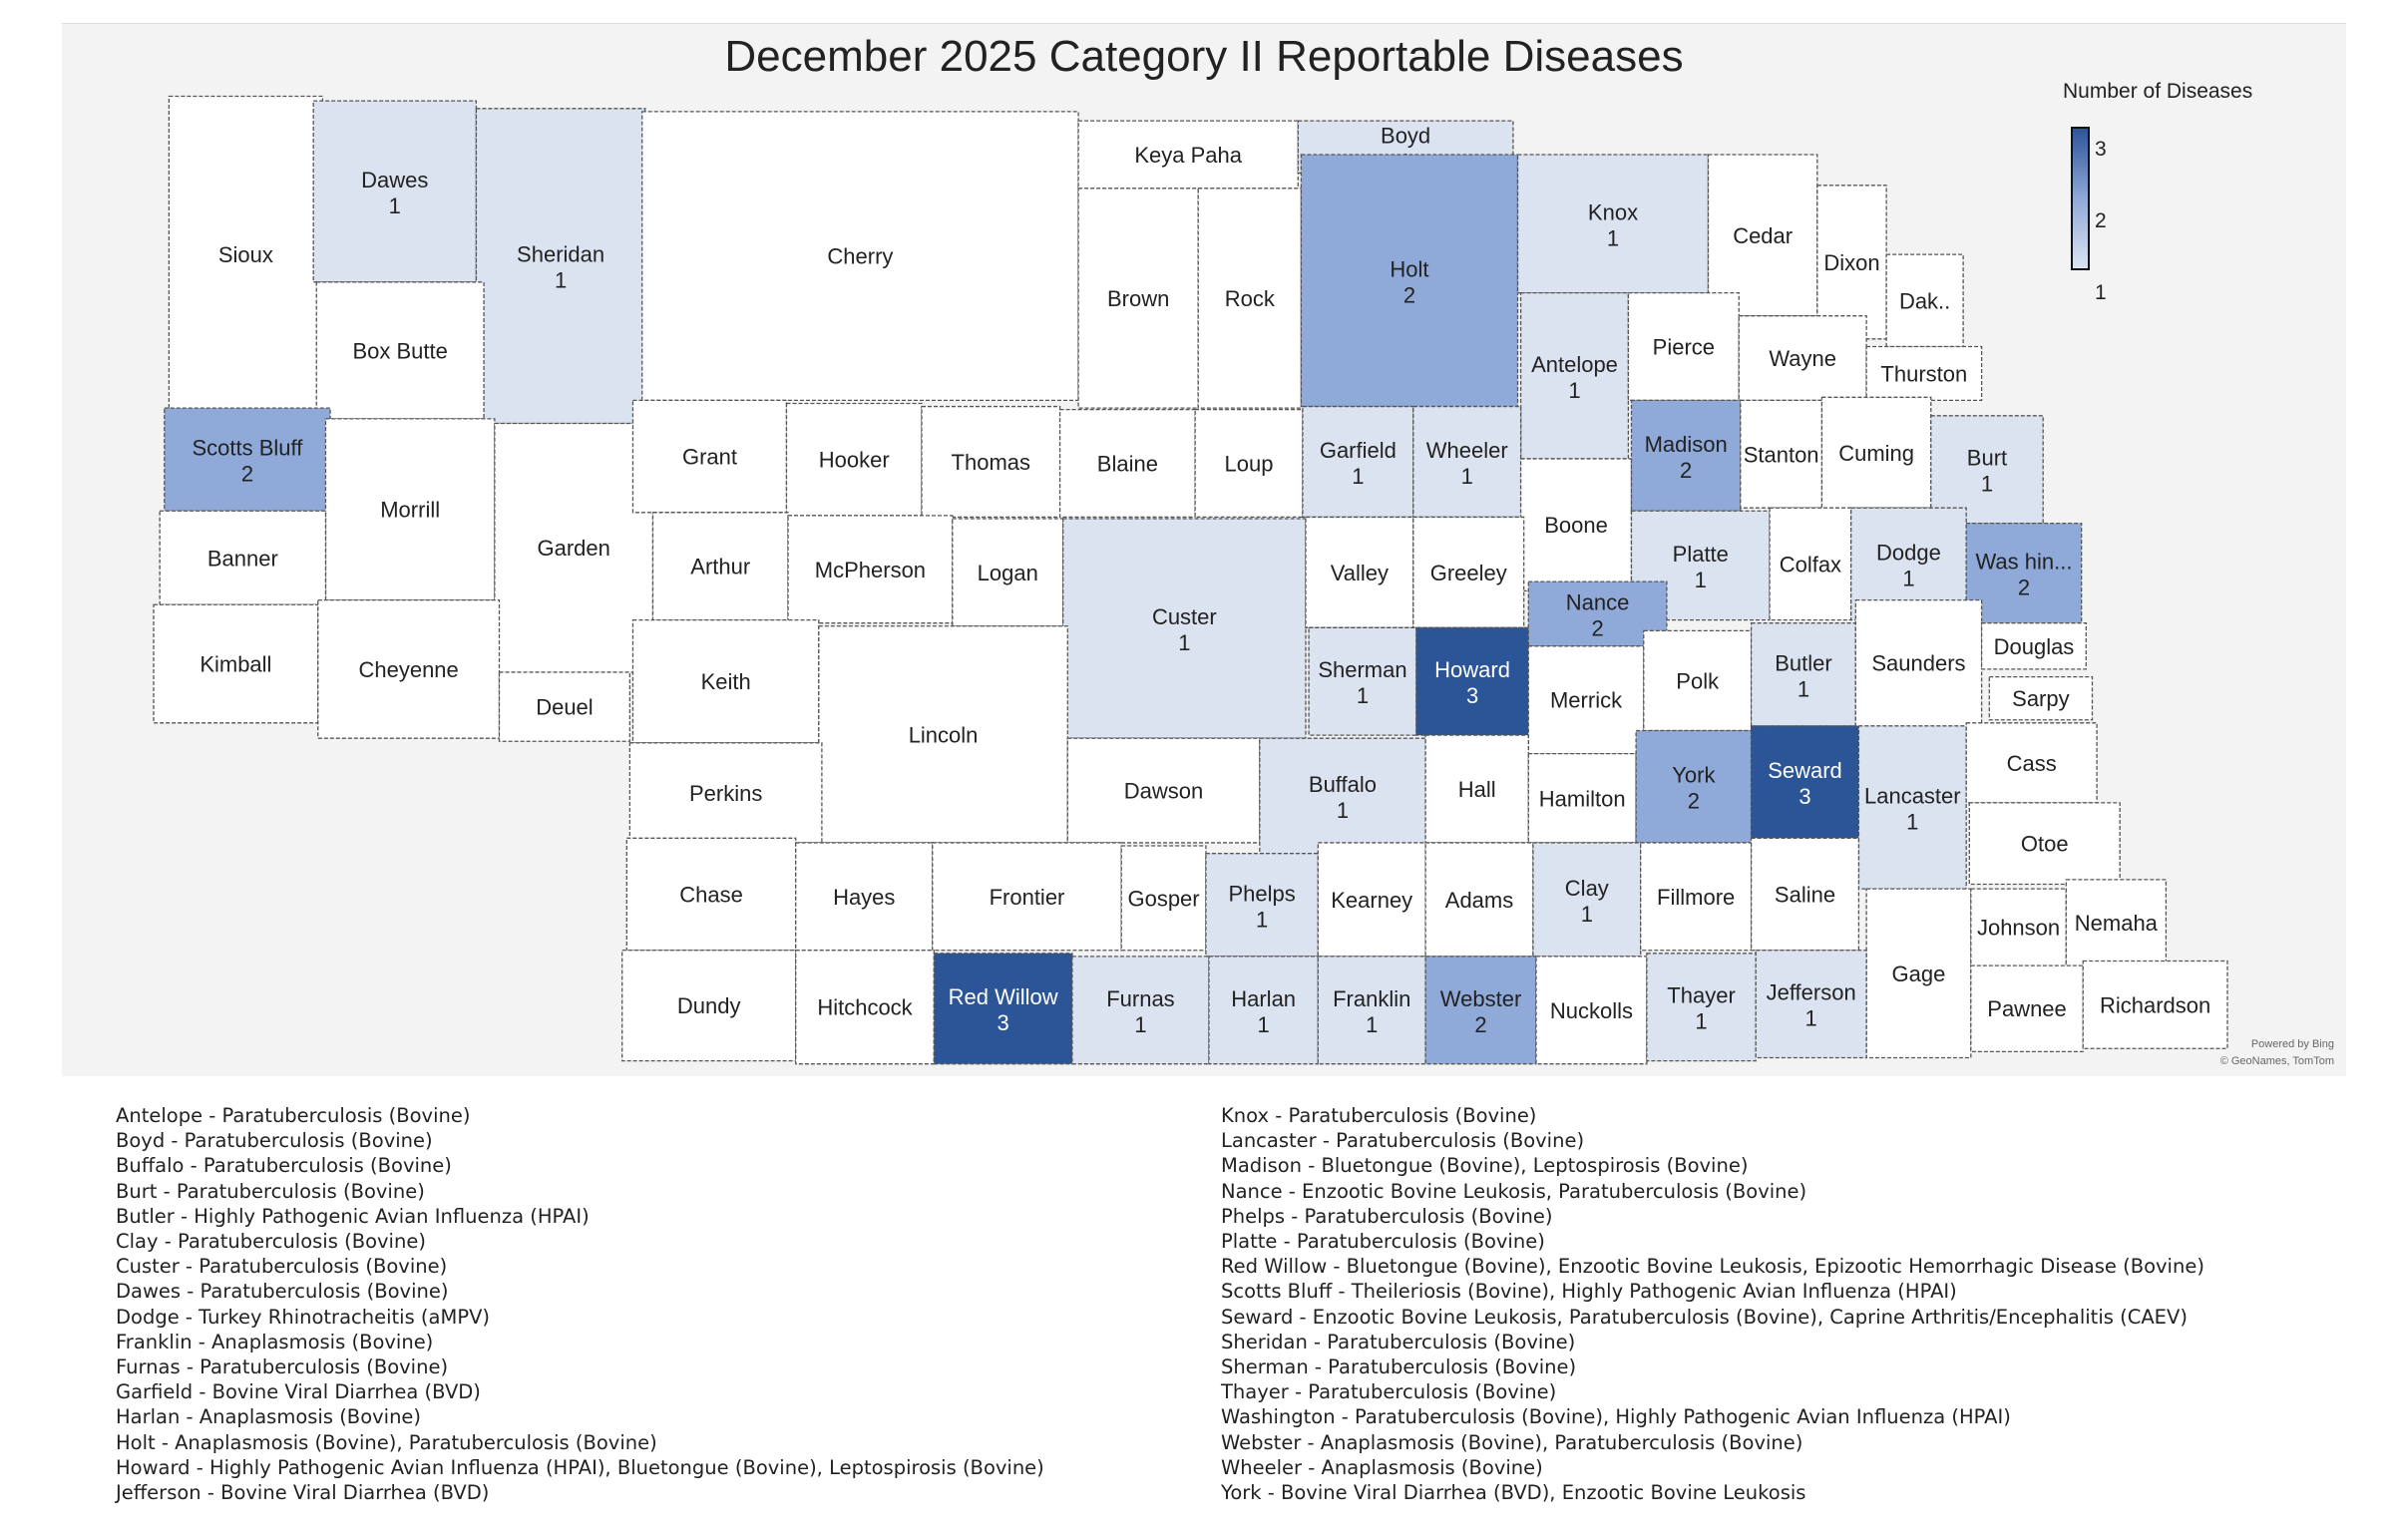  Describe the element at coordinates (2044, 844) in the screenshot. I see `county-otoe: Otoe` at that location.